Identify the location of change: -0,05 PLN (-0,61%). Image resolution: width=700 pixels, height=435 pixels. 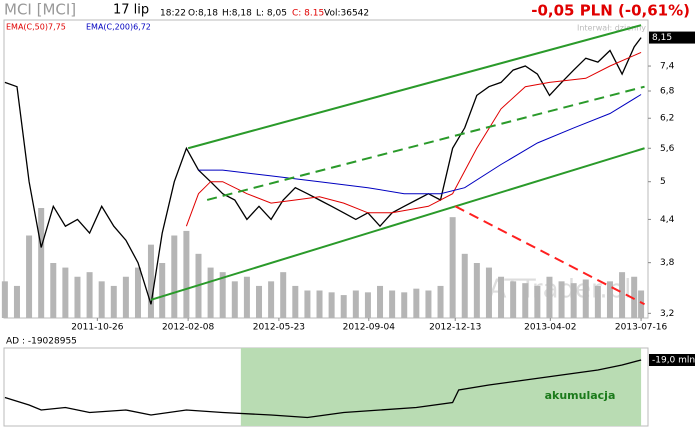
(610, 11).